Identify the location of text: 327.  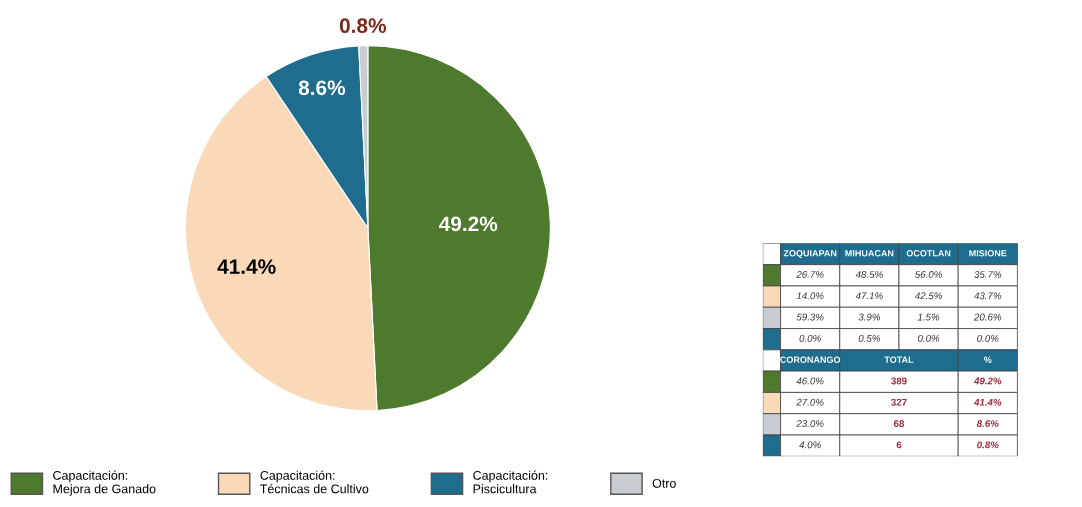
(899, 402).